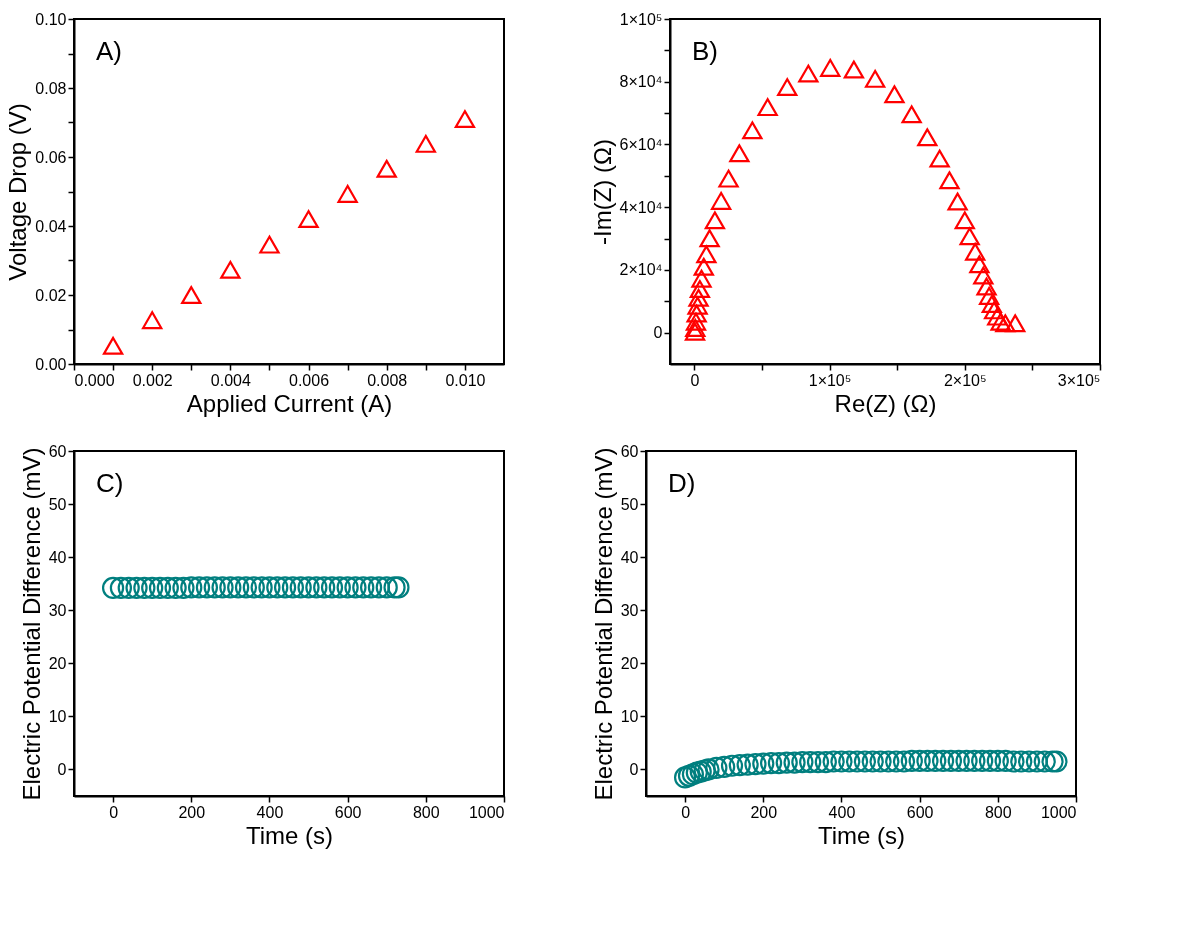 Image resolution: width=1190 pixels, height=930 pixels. I want to click on y-tick-label: 0.10, so click(51, 19).